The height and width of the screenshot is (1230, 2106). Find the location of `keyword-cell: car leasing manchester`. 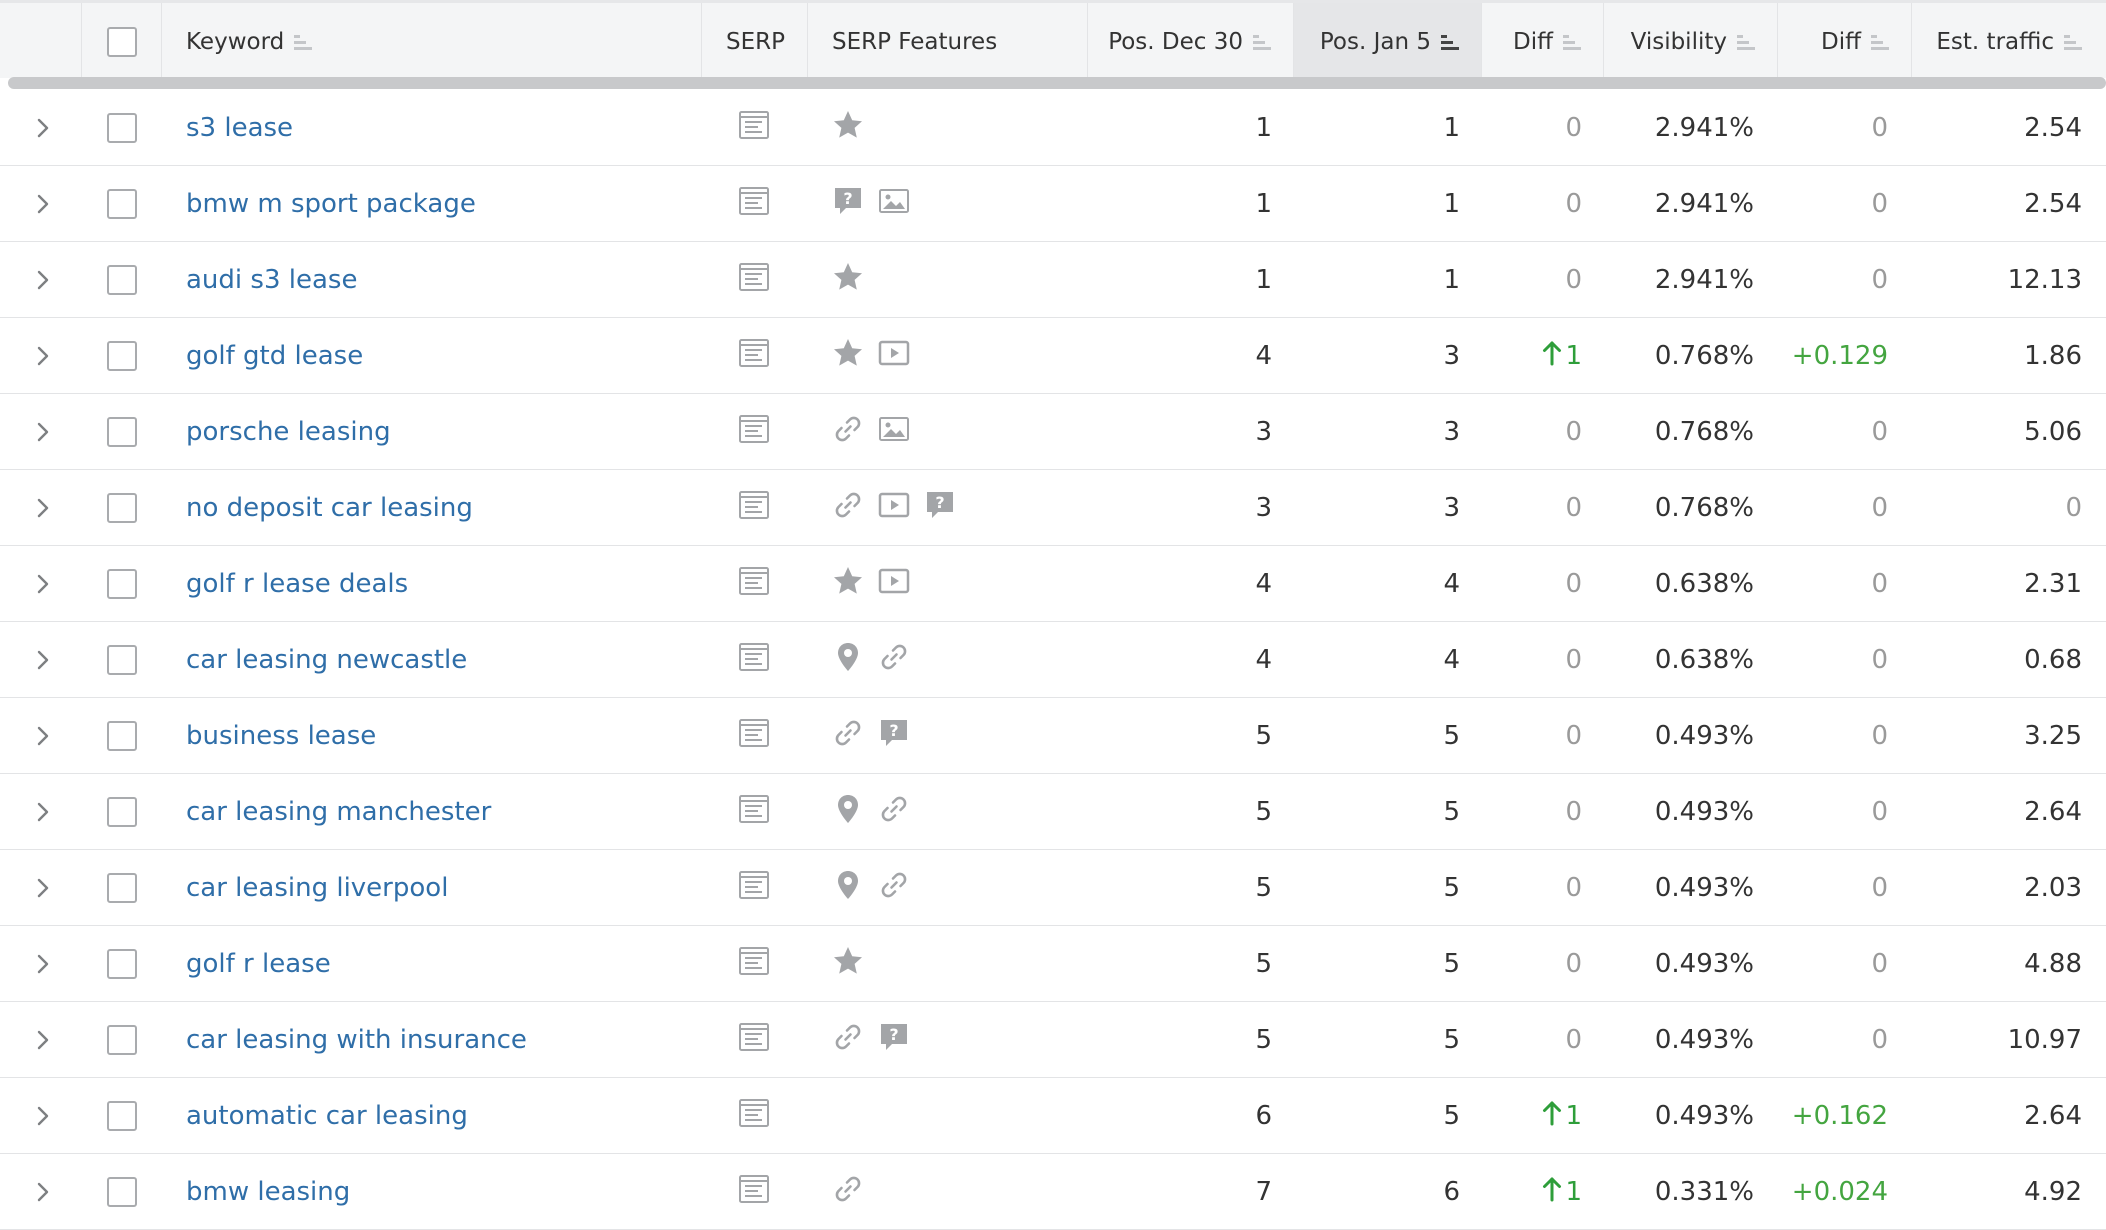

keyword-cell: car leasing manchester is located at coordinates (436, 812).